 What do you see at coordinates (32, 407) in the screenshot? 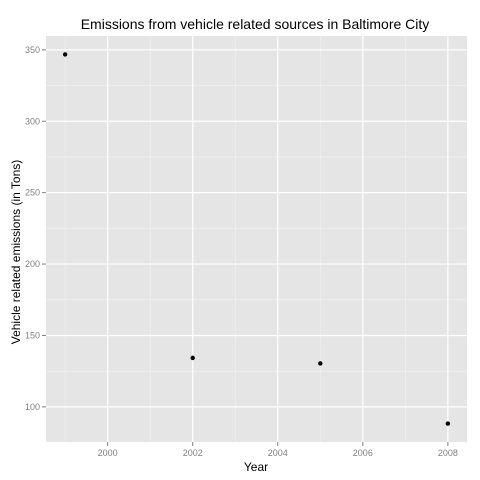
I see `y-tick-label: 100` at bounding box center [32, 407].